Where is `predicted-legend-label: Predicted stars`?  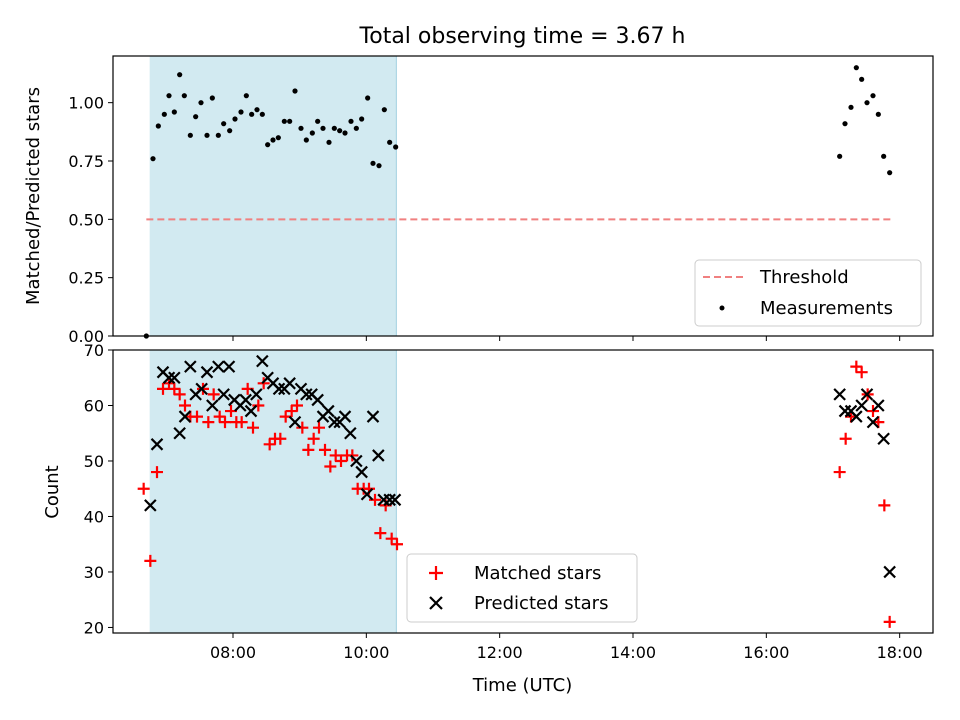
predicted-legend-label: Predicted stars is located at coordinates (541, 603).